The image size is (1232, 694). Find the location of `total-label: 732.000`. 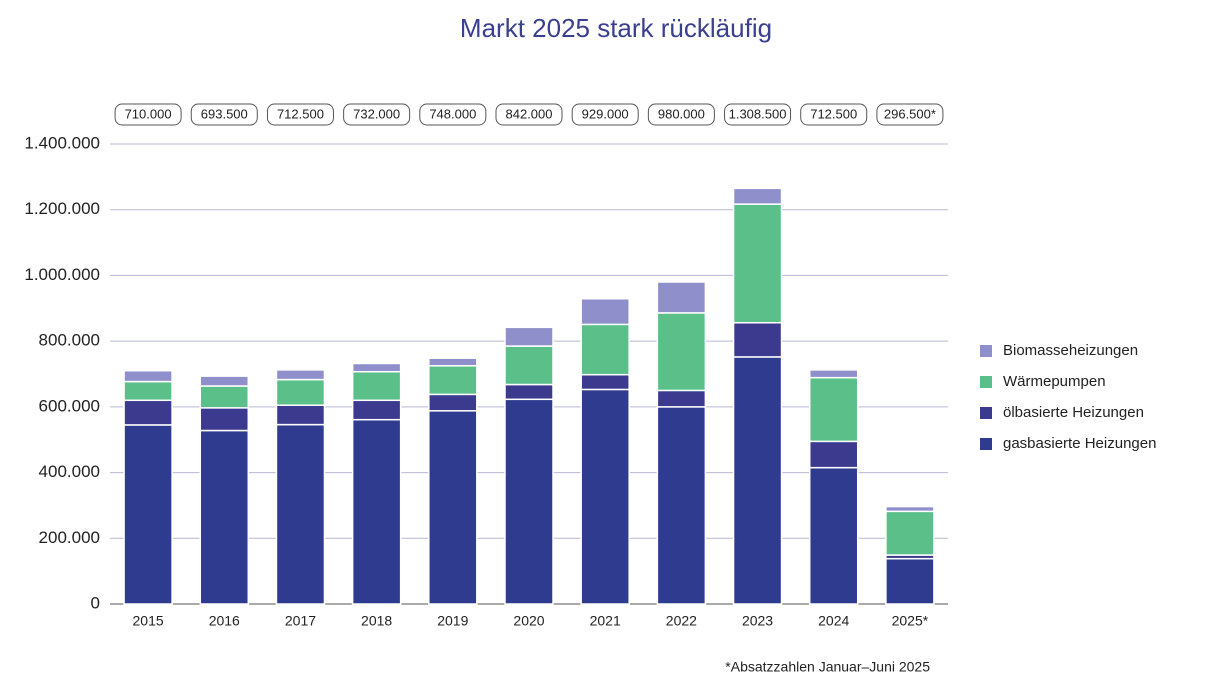

total-label: 732.000 is located at coordinates (376, 113).